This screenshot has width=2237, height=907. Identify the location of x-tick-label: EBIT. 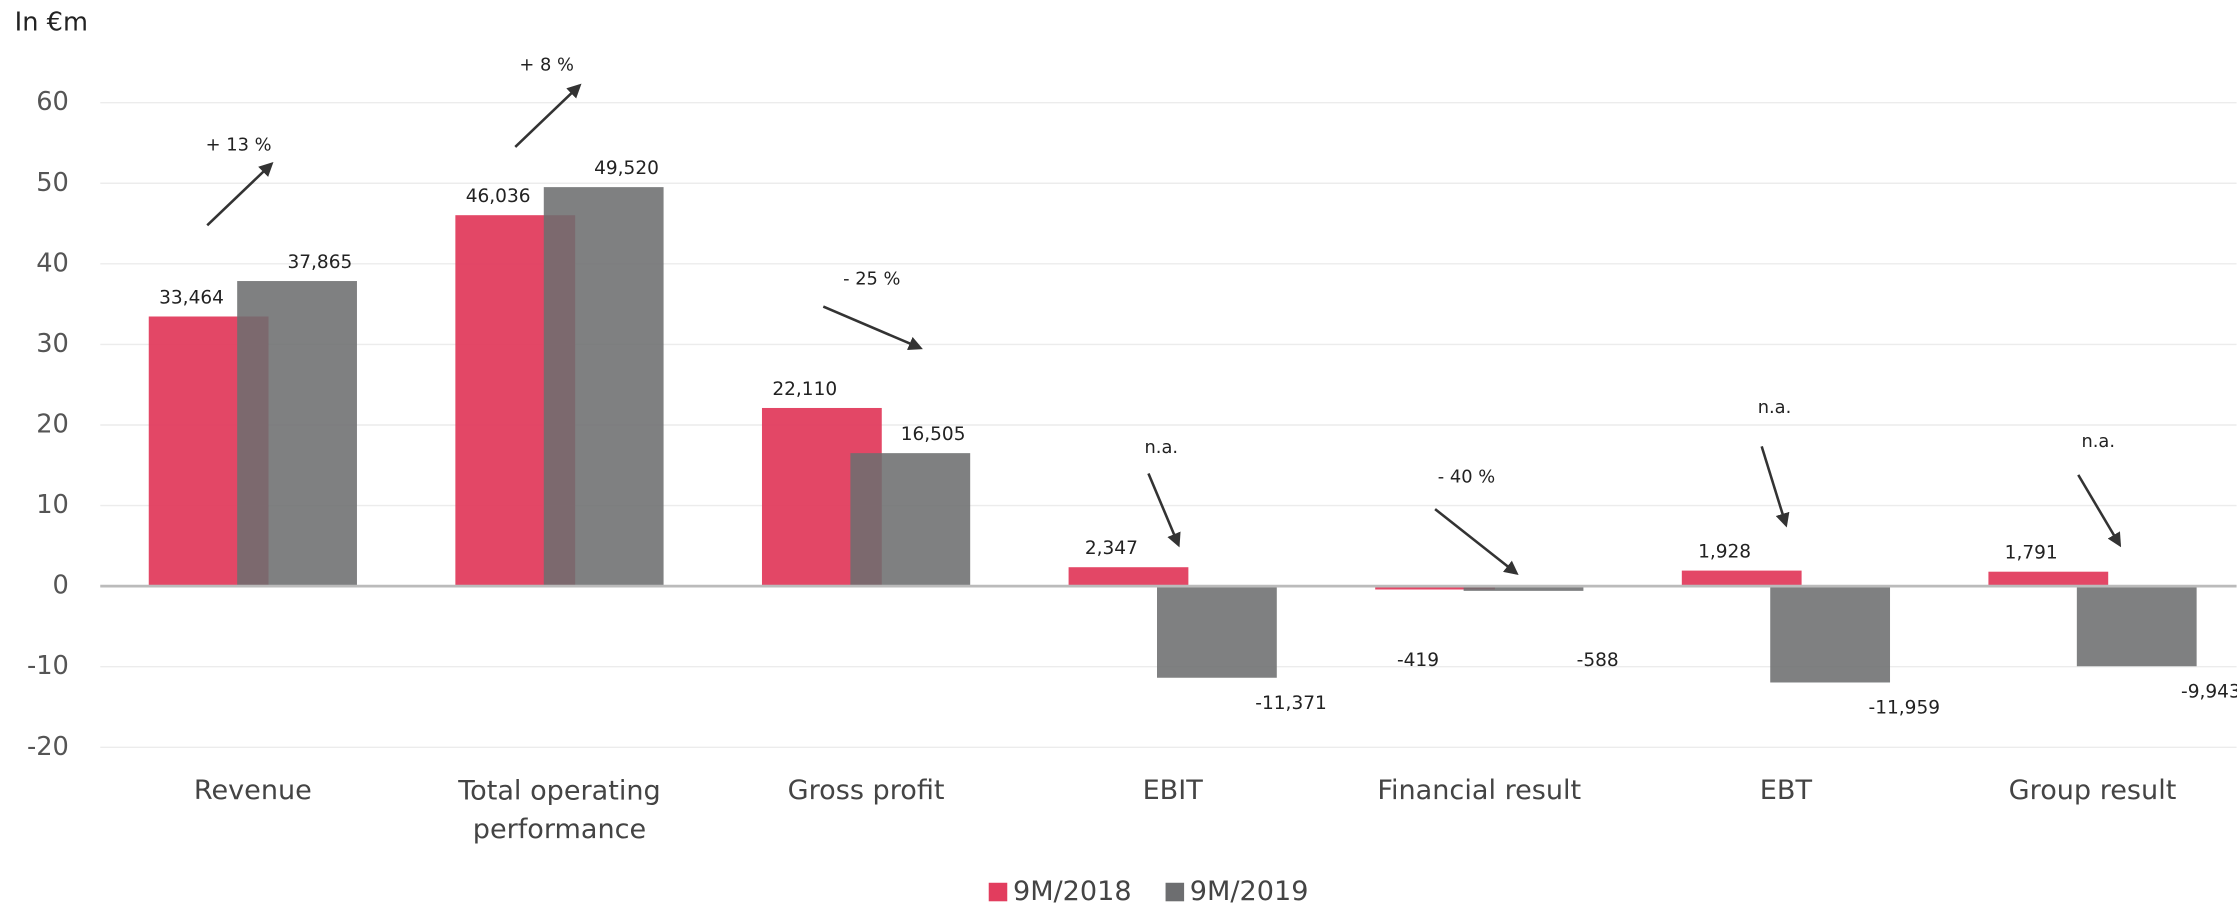
(1173, 790).